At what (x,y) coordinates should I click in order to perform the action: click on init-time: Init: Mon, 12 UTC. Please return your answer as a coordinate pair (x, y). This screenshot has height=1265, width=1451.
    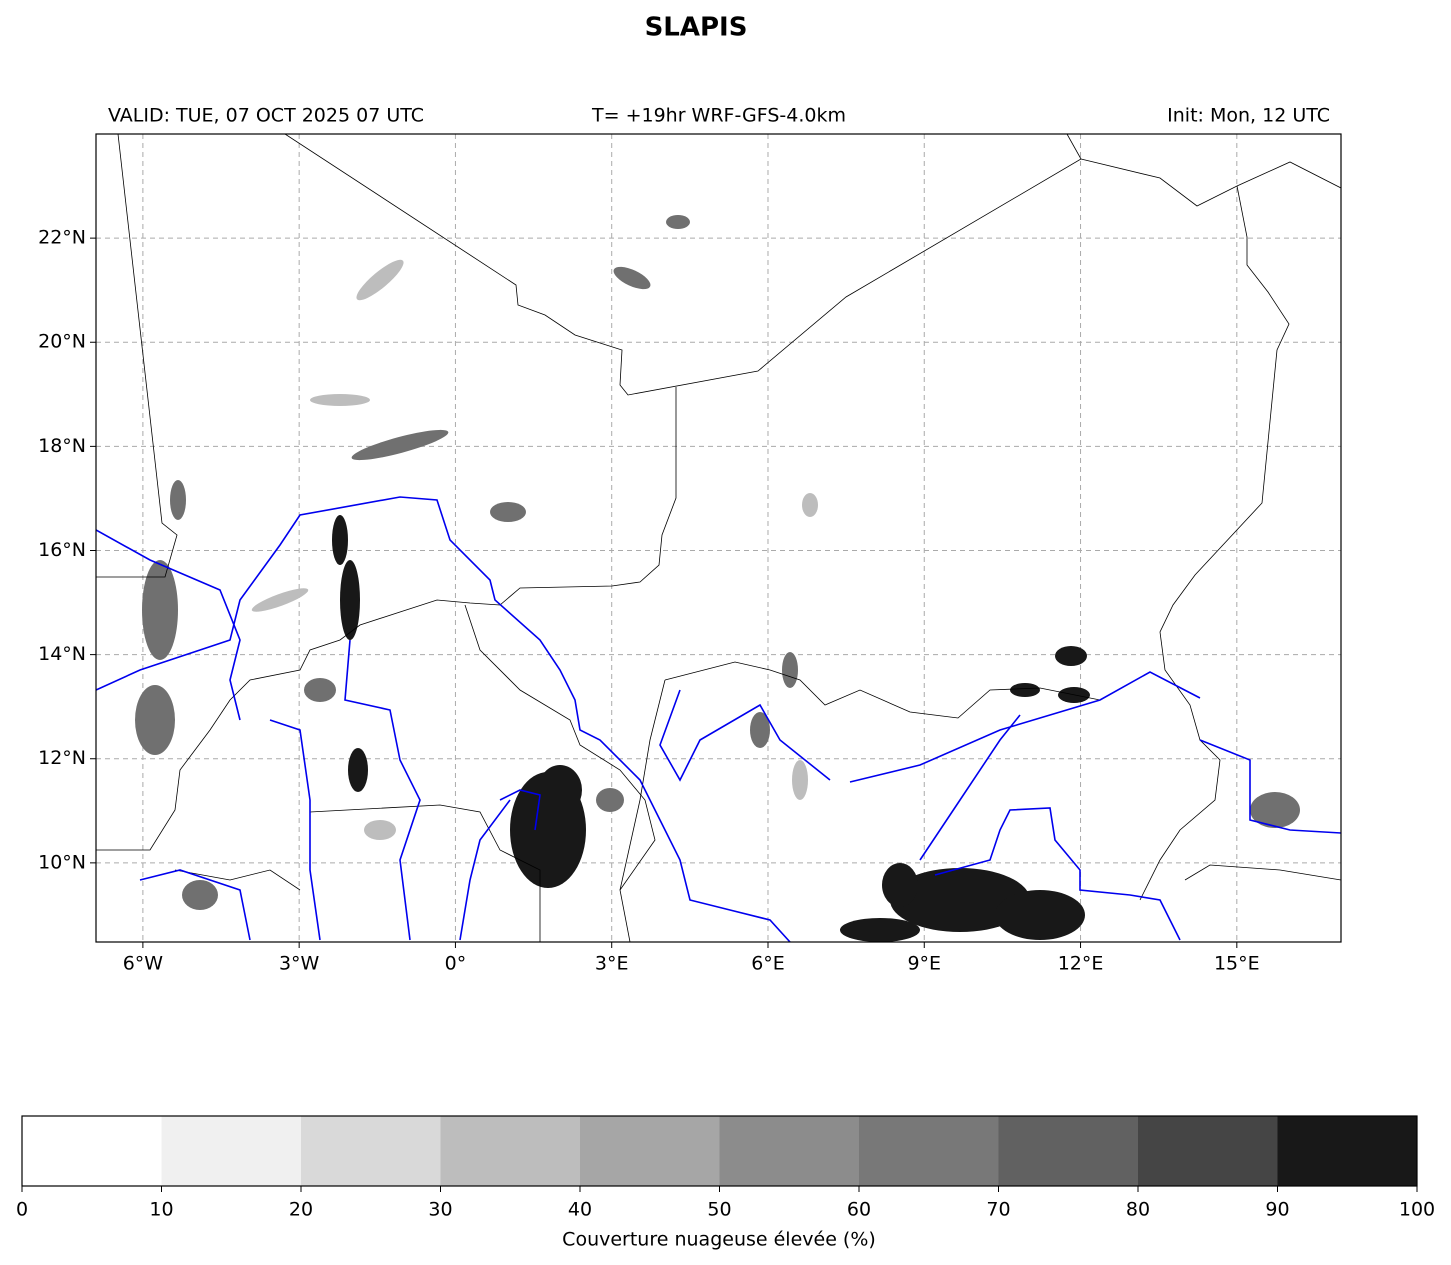
    Looking at the image, I should click on (1248, 116).